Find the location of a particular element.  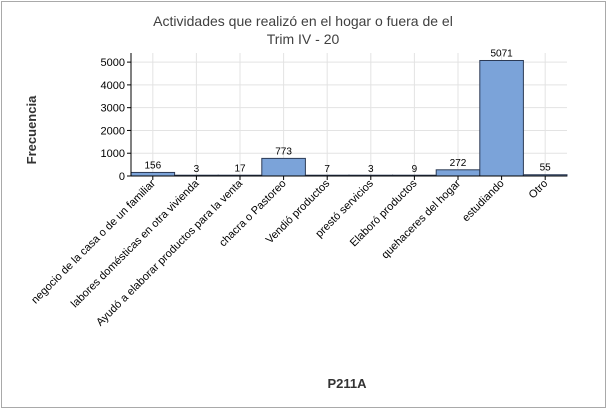

x-axis-title: P211A is located at coordinates (347, 383).